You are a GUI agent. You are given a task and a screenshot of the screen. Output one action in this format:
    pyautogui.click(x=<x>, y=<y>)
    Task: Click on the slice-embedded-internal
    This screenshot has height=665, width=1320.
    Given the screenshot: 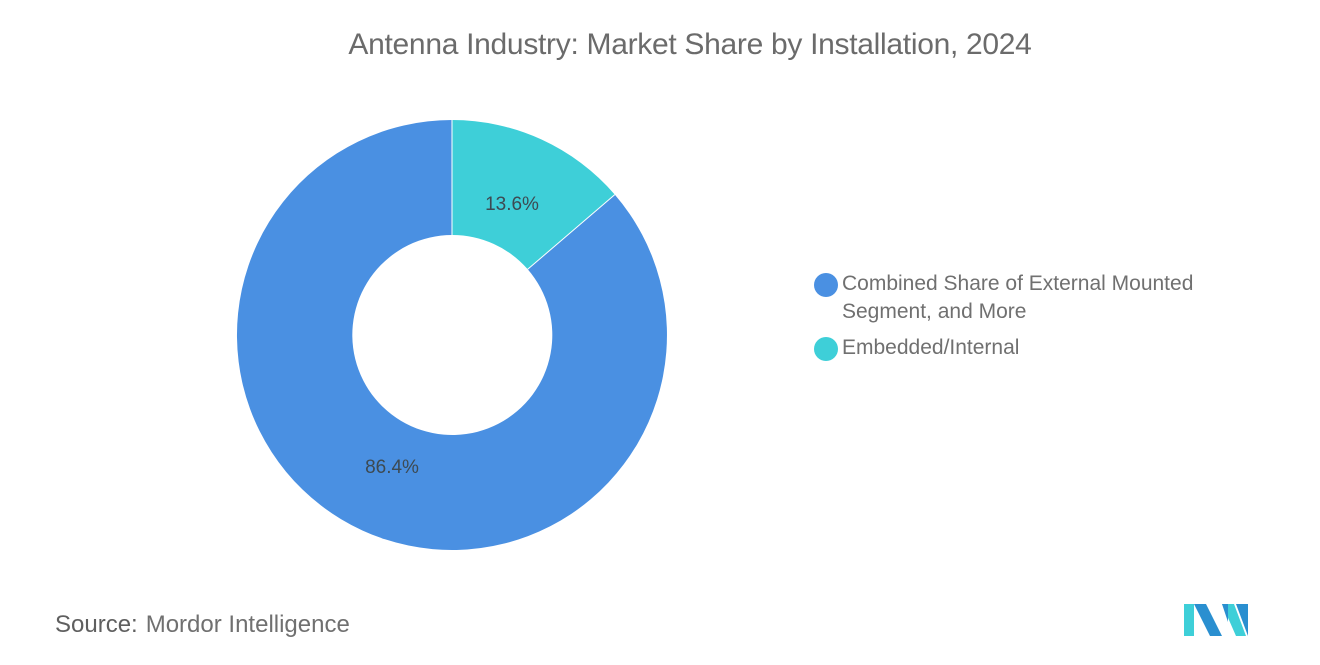 What is the action you would take?
    pyautogui.click(x=533, y=195)
    